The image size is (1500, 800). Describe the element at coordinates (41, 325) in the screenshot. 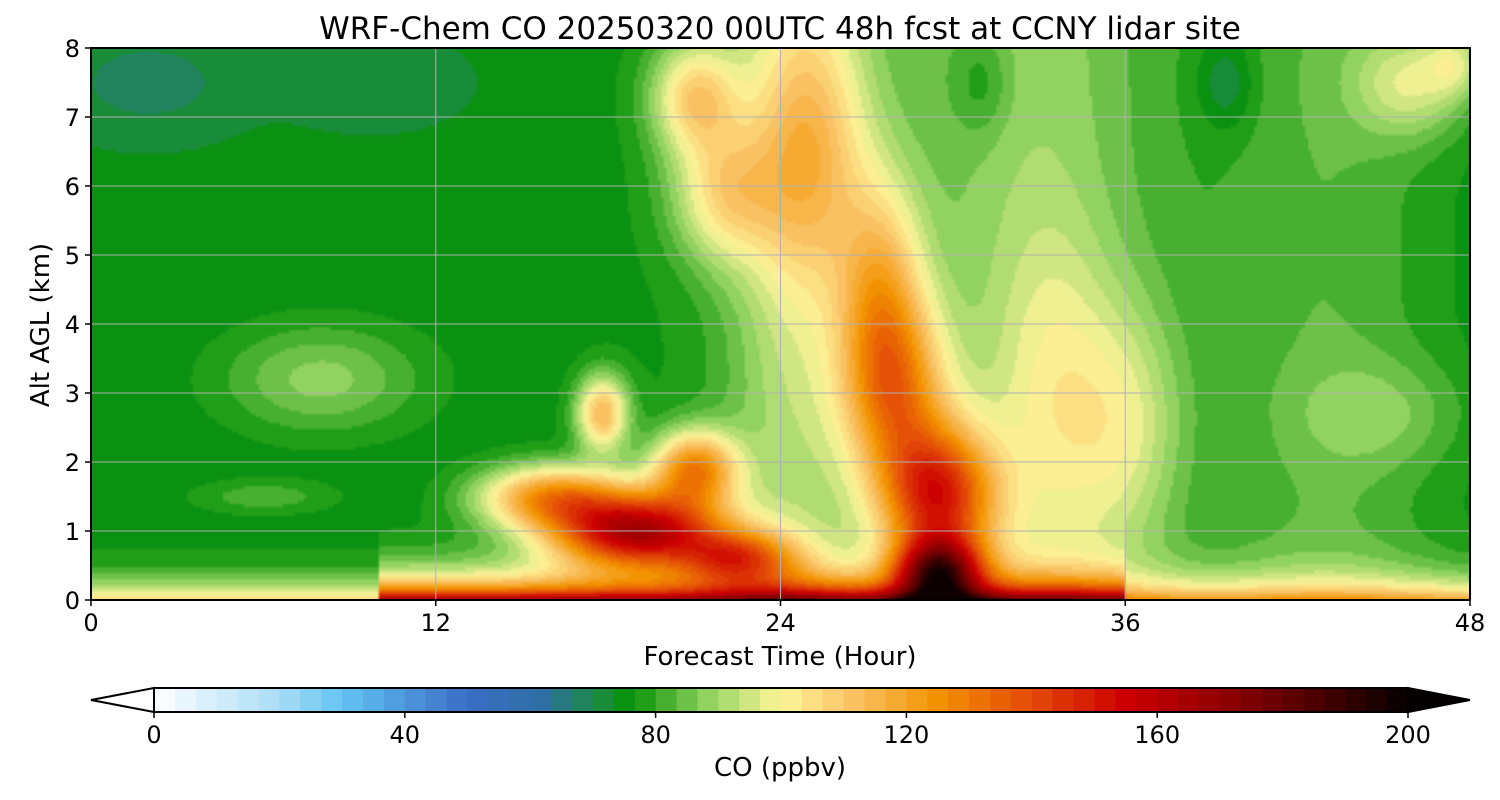

I see `y-axis-label: Alt AGL (km)` at that location.